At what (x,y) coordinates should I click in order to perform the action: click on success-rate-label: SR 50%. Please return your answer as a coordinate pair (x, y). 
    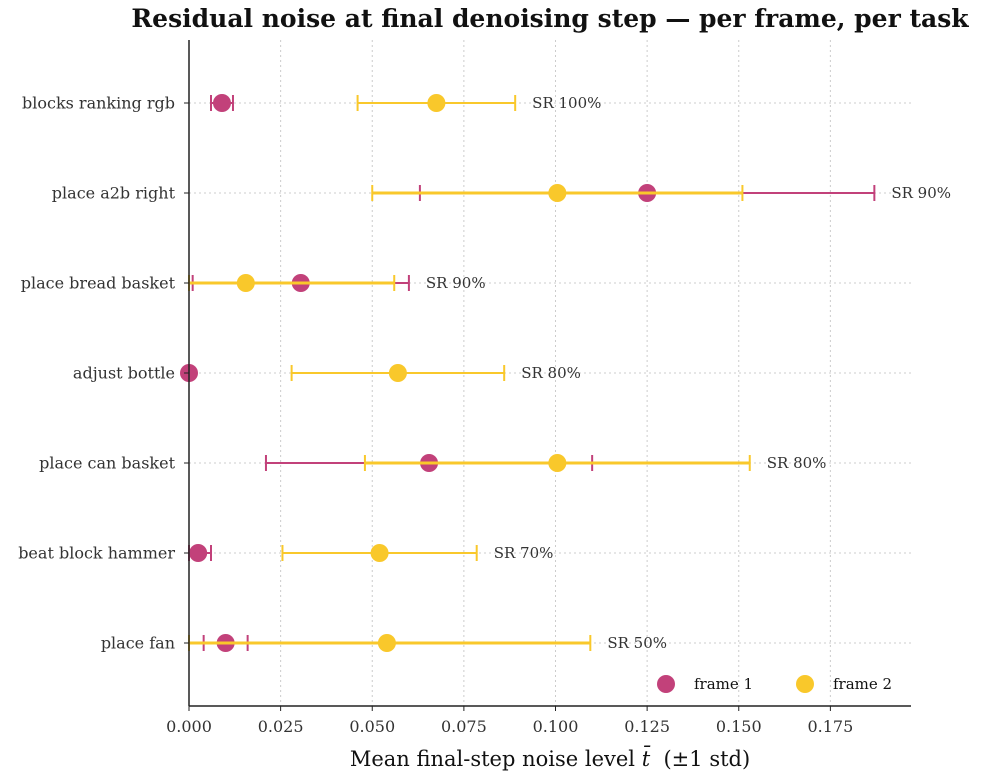
    Looking at the image, I should click on (637, 643).